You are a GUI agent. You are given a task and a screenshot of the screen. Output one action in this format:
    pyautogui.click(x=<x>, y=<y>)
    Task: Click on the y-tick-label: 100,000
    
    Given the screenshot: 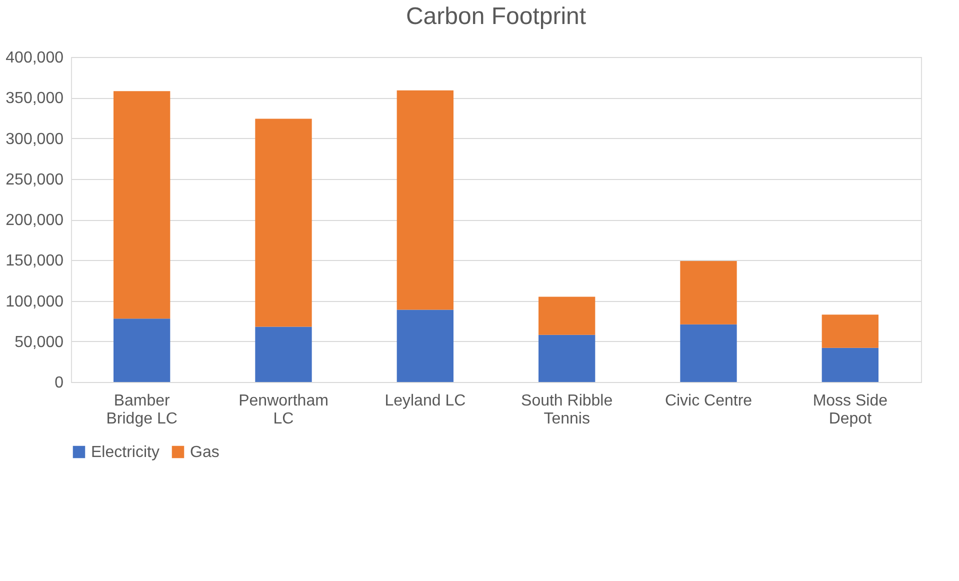 What is the action you would take?
    pyautogui.click(x=35, y=301)
    